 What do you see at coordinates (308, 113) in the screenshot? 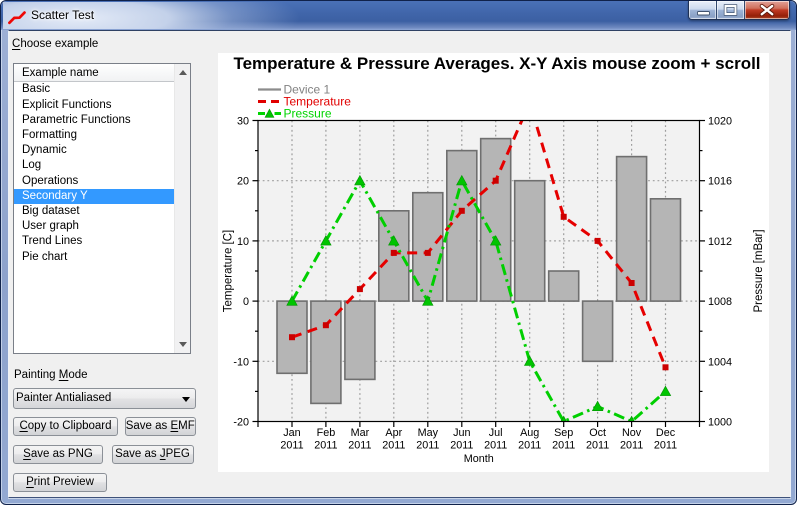
I see `svg-text: Pressure` at bounding box center [308, 113].